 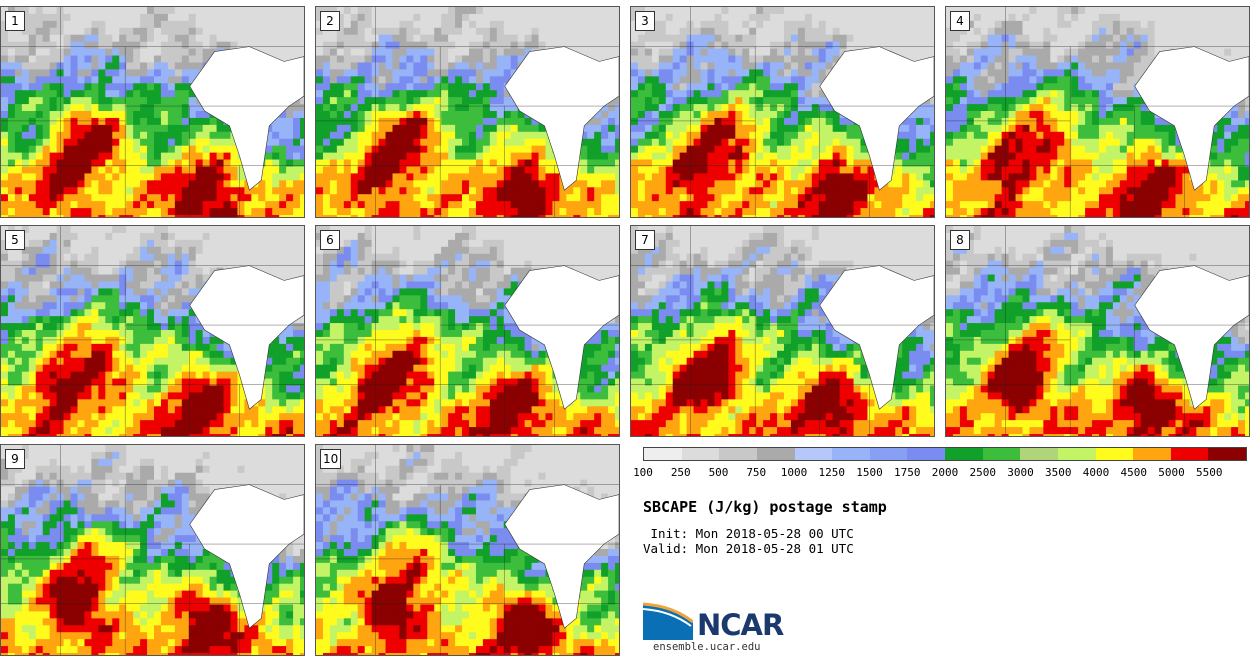 I want to click on map-panel: 6, so click(x=467, y=331).